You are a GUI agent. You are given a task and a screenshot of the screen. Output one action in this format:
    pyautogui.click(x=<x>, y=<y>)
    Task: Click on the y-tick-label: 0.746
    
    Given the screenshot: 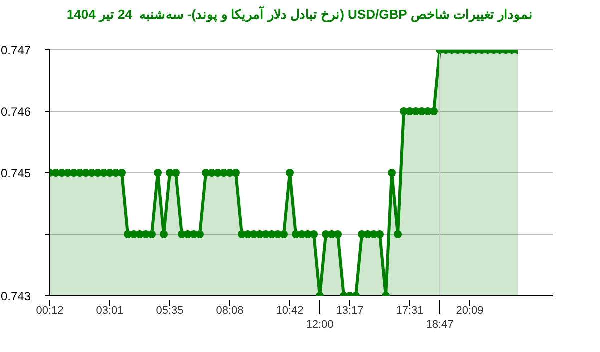 What is the action you would take?
    pyautogui.click(x=16, y=111)
    